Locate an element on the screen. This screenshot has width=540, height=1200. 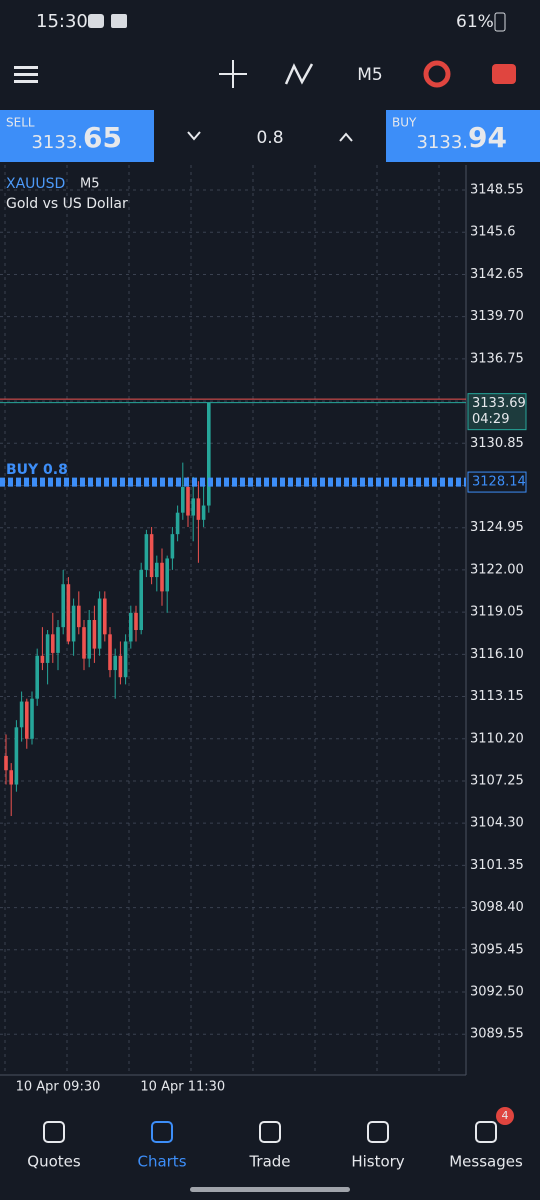
position-price-label: 3128.14 is located at coordinates (499, 482).